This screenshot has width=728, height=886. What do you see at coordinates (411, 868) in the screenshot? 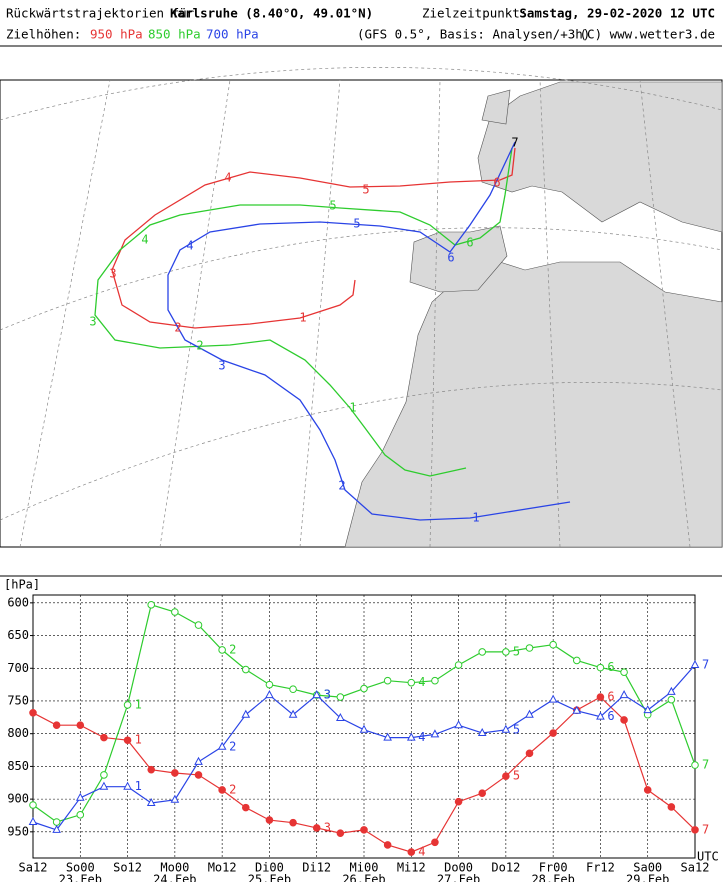
I see `x-tick-label: Mi12` at bounding box center [411, 868].